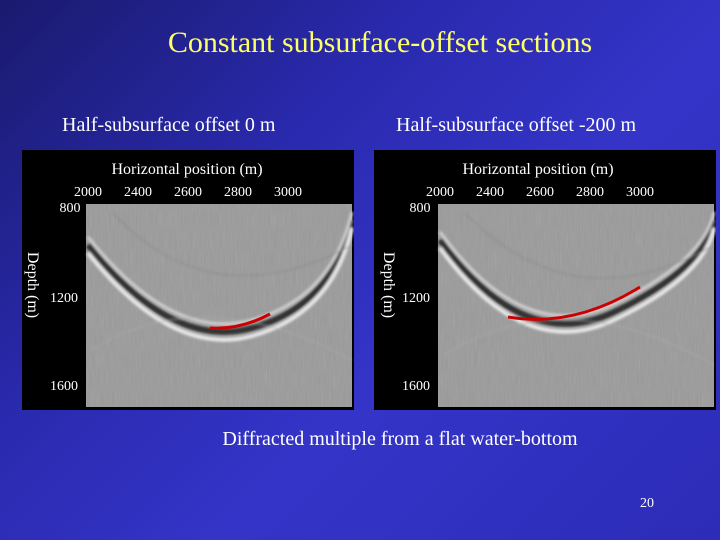  Describe the element at coordinates (188, 192) in the screenshot. I see `left-x-tick-2600: 2600` at that location.